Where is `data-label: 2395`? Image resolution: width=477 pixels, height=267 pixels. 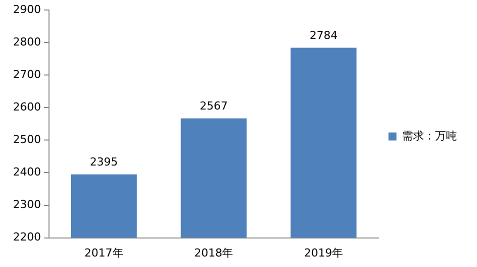 data-label: 2395 is located at coordinates (104, 162).